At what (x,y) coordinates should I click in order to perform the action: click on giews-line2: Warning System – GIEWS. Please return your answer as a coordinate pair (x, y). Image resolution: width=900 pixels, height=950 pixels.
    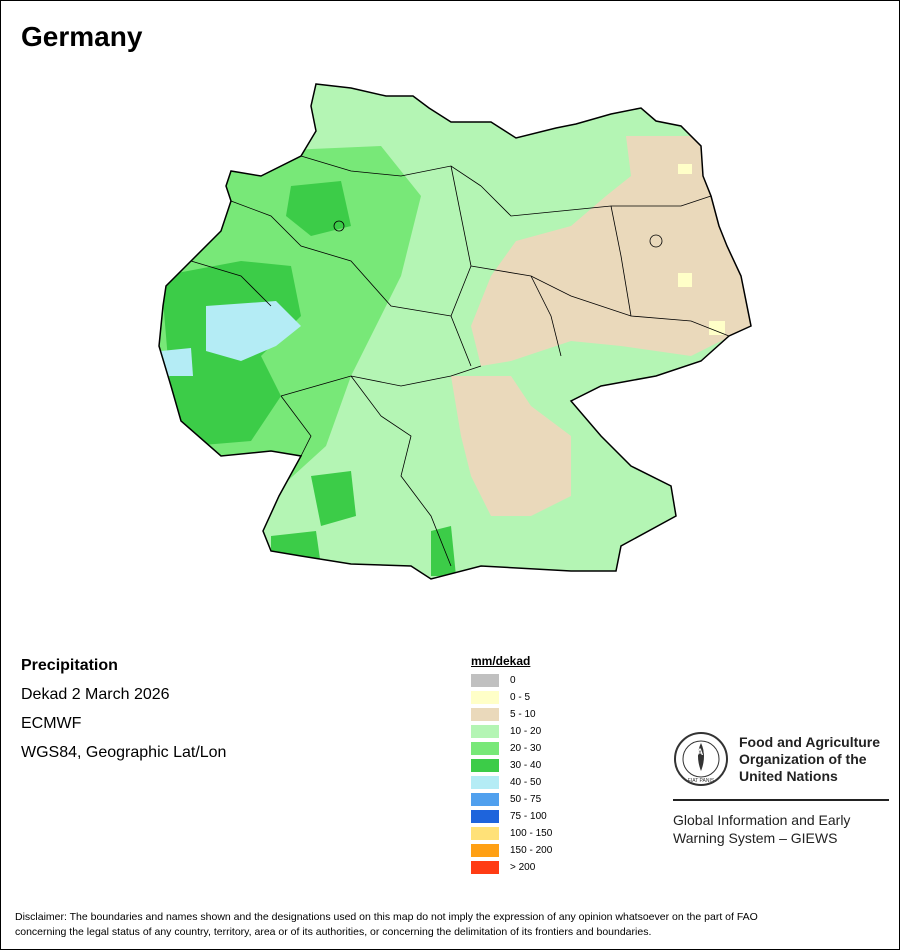
    Looking at the image, I should click on (755, 838).